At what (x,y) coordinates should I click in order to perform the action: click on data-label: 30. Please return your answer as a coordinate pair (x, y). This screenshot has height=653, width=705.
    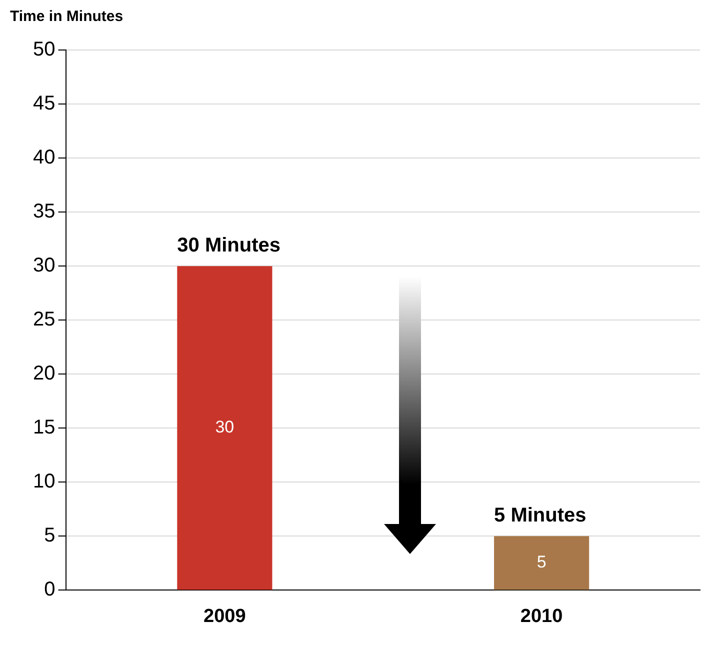
    Looking at the image, I should click on (224, 427).